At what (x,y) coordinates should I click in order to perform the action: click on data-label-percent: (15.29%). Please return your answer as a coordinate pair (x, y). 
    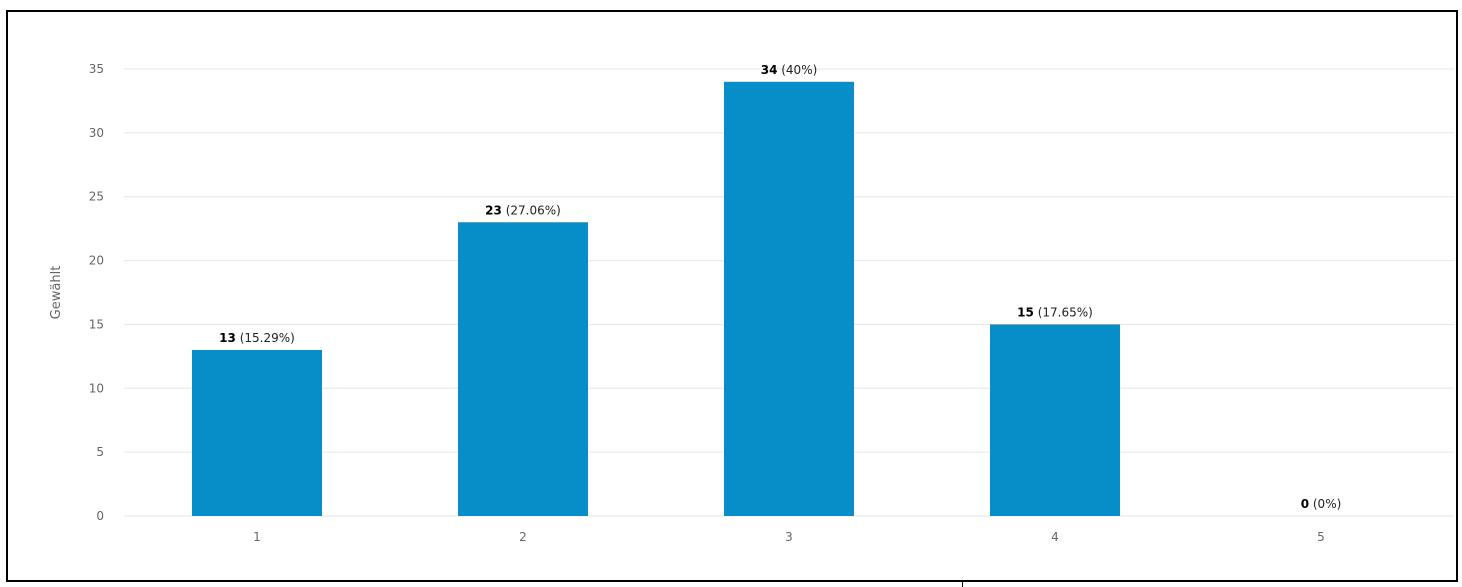
    Looking at the image, I should click on (265, 338).